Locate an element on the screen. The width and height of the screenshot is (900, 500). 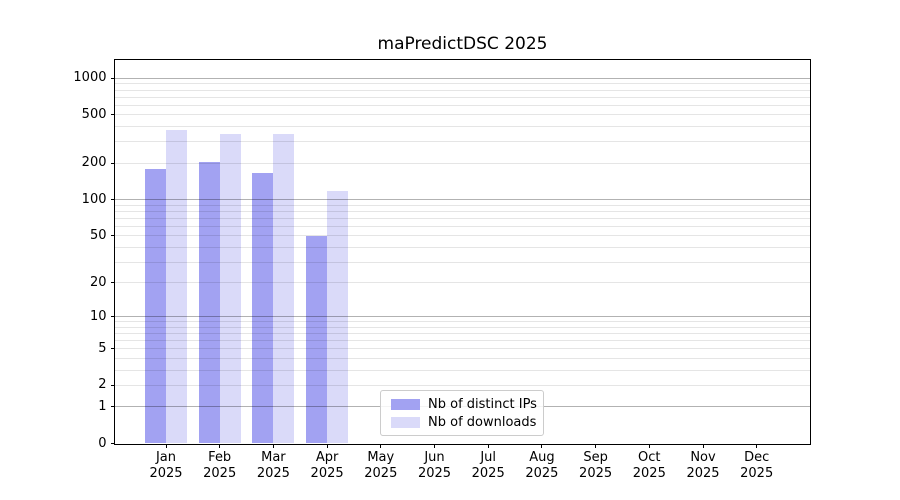
y-tick-label: 5 is located at coordinates (102, 348).